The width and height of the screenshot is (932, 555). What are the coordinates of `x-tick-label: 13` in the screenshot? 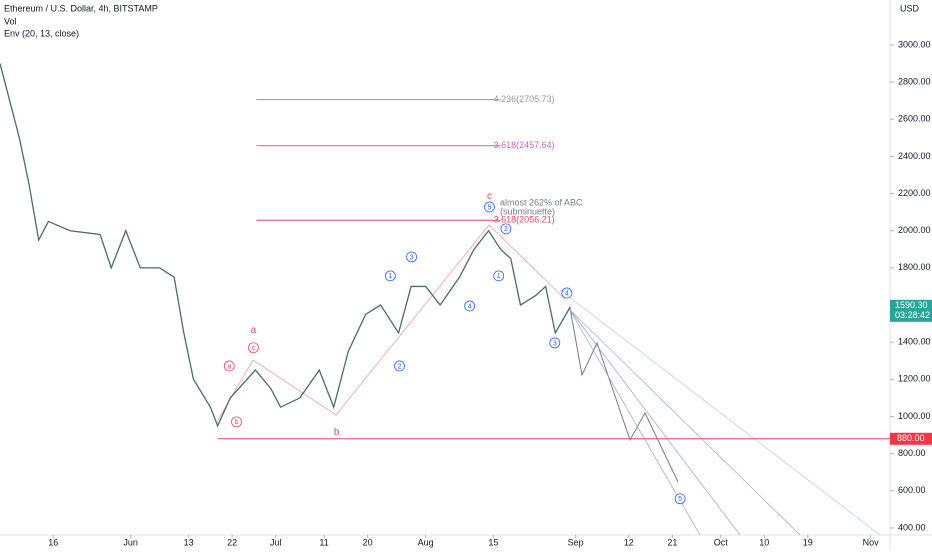 It's located at (189, 542).